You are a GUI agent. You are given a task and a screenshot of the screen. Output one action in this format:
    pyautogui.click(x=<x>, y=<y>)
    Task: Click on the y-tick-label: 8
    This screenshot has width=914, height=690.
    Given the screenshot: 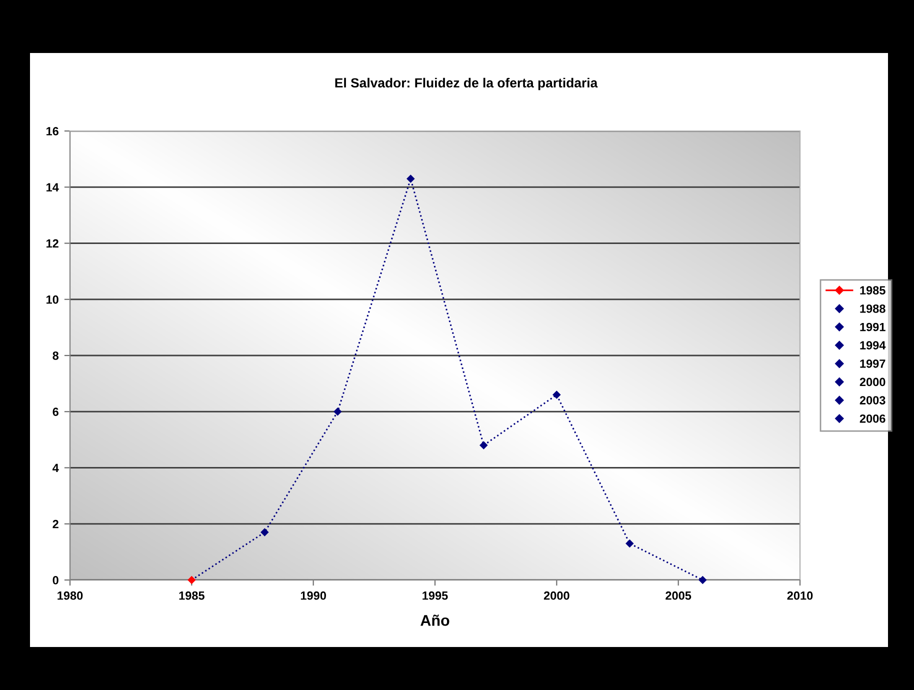 What is the action you would take?
    pyautogui.click(x=55, y=356)
    